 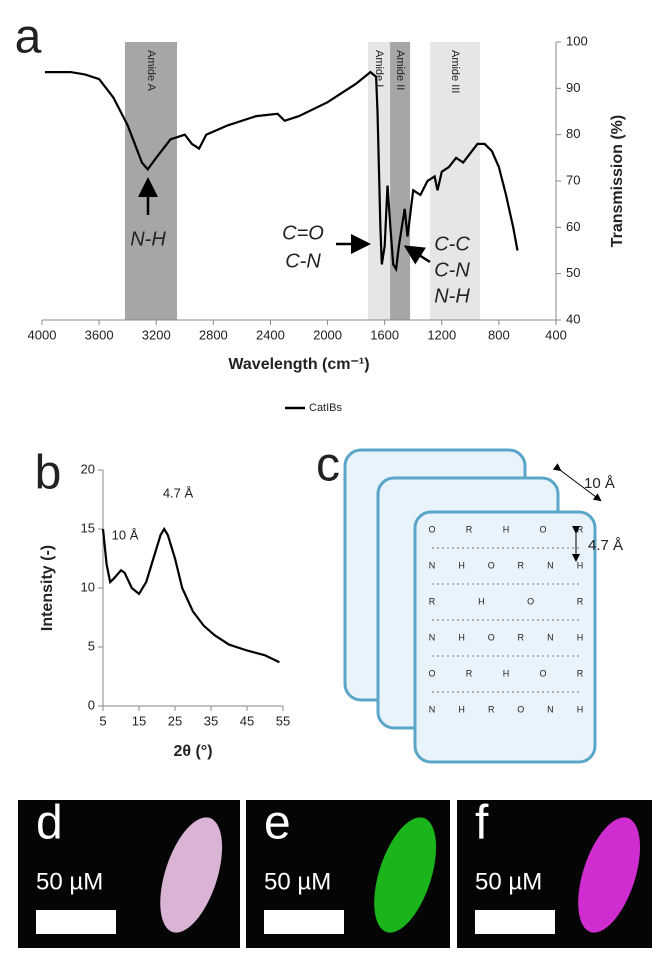 I want to click on y-tick-label: 50, so click(x=573, y=272).